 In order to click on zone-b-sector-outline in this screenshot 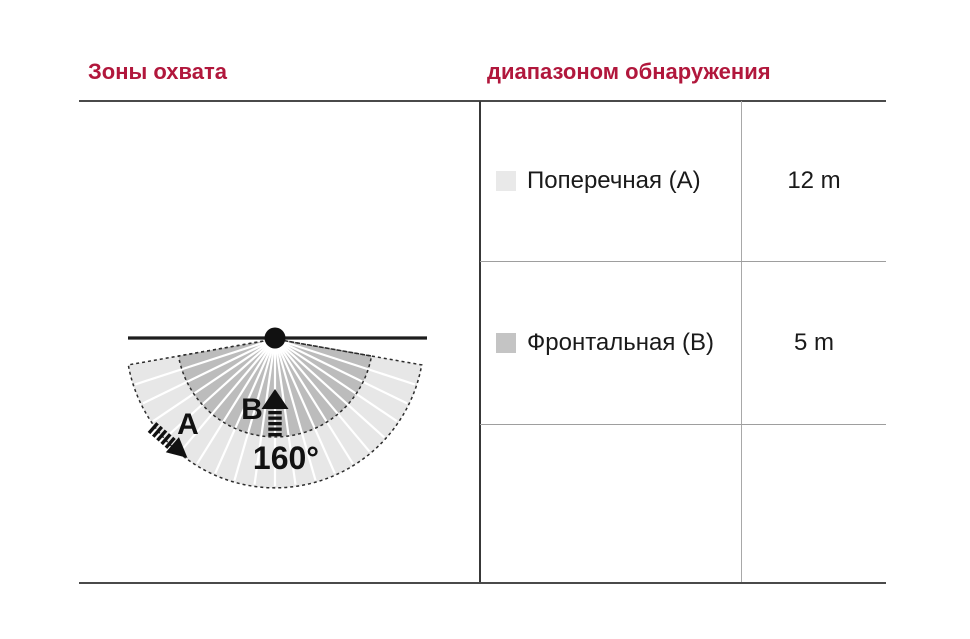, I will do `click(275, 388)`.